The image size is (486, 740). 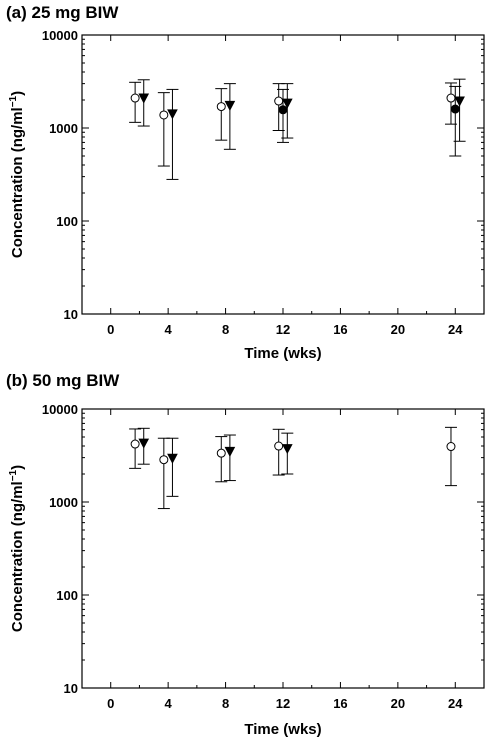 What do you see at coordinates (63, 380) in the screenshot?
I see `panel-title: (b) 50 mg BIW` at bounding box center [63, 380].